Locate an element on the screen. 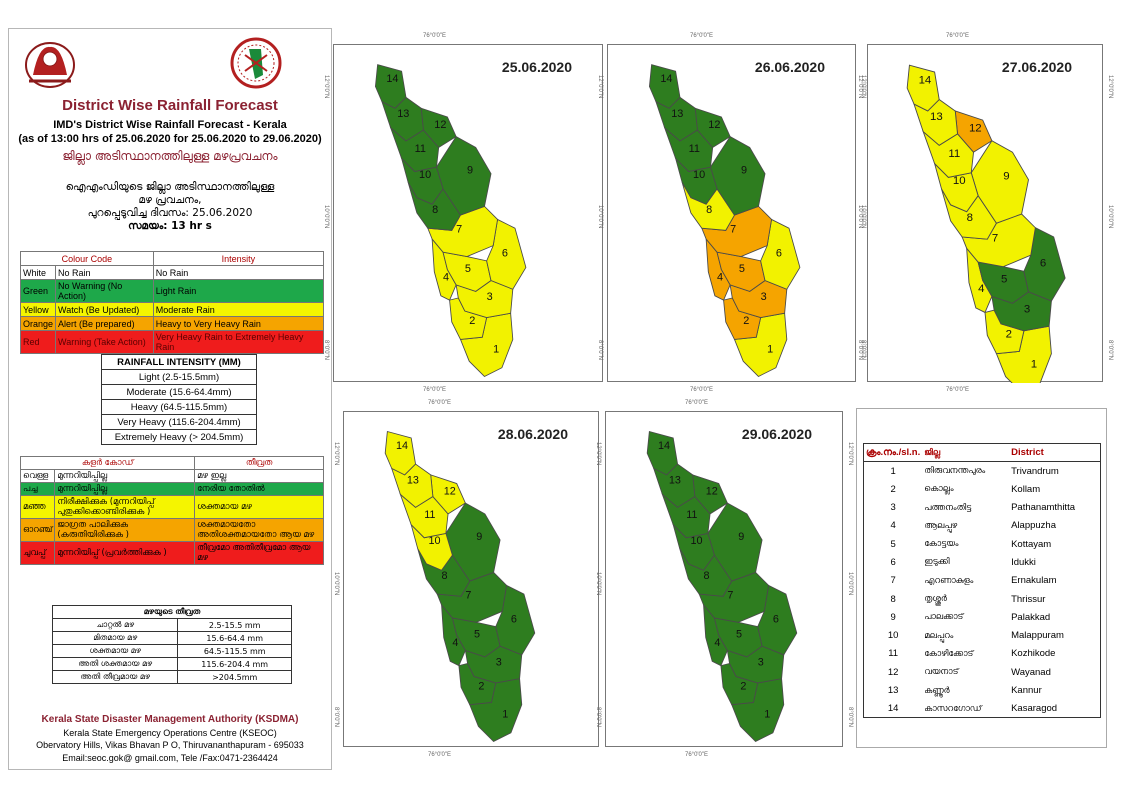 This screenshot has width=1123, height=794. ml-title: ജില്ലാ അടിസ്ഥാനത്തിലുള്ള മഴപ്രവചനം is located at coordinates (170, 156).